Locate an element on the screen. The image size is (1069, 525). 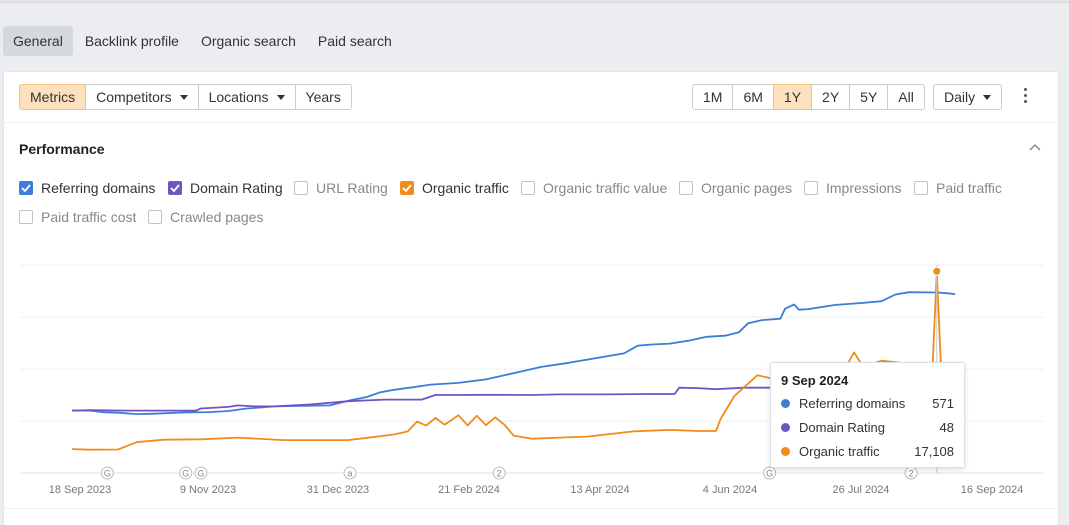
metric-label: Organic pages is located at coordinates (747, 188).